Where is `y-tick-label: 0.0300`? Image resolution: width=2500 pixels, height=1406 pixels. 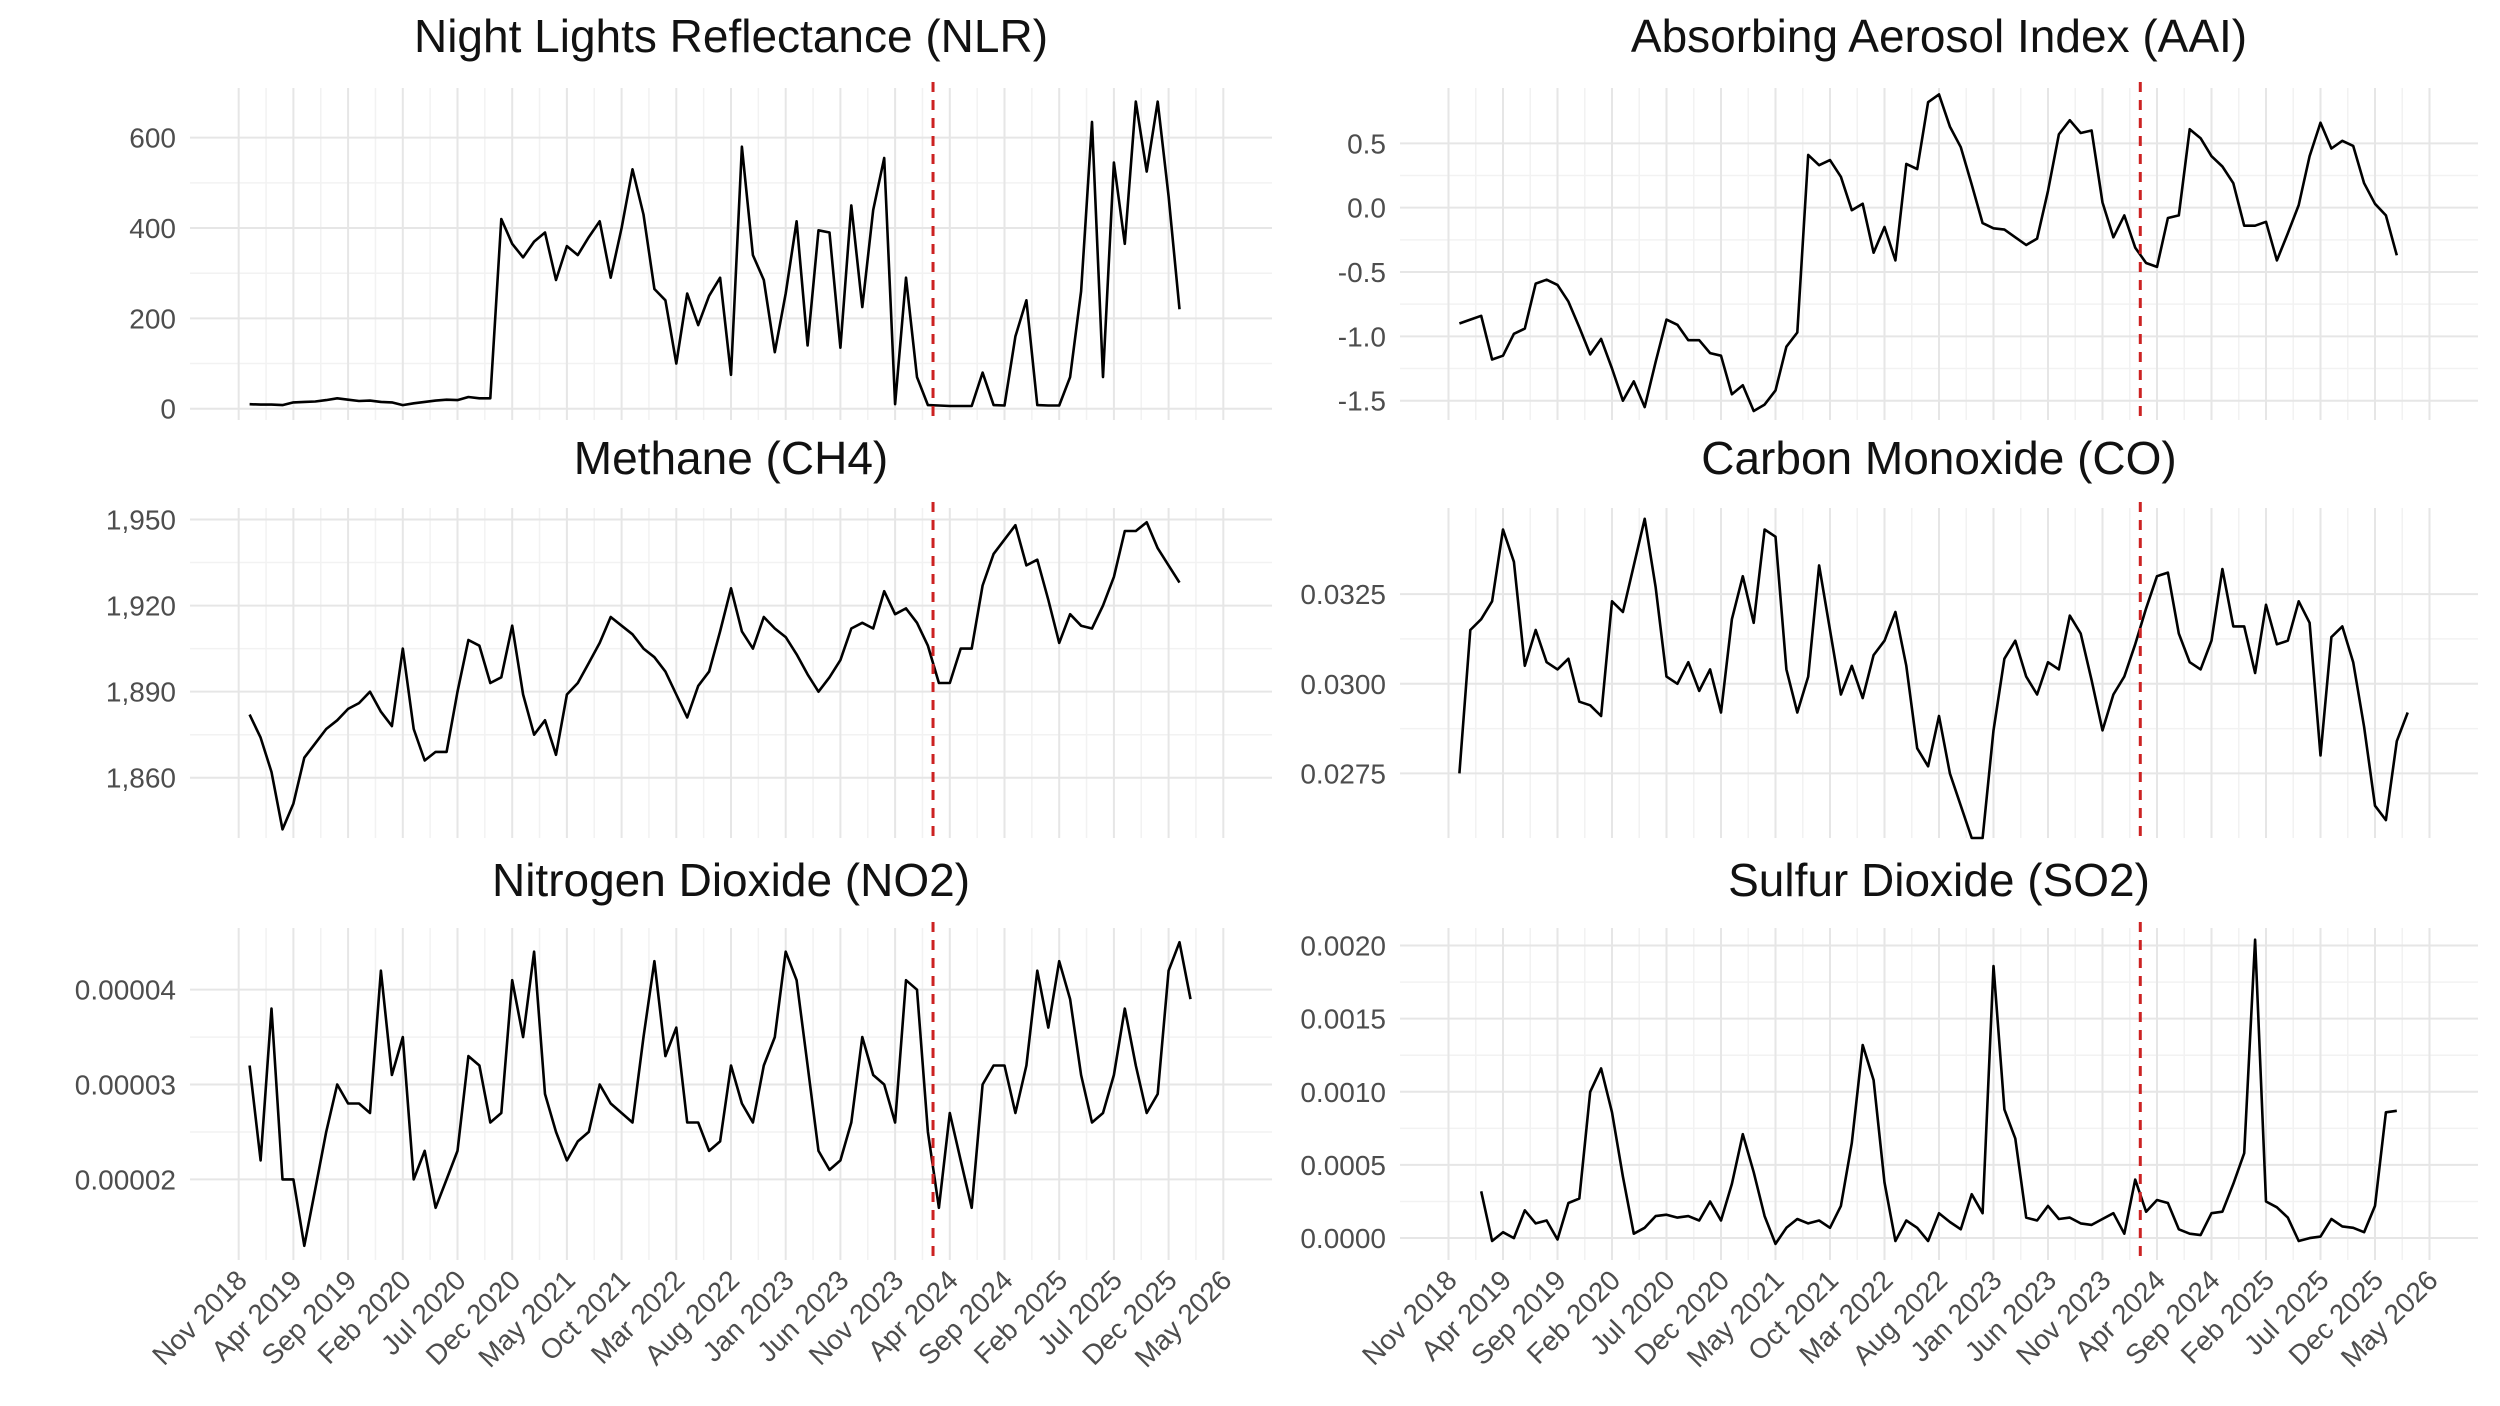
y-tick-label: 0.0300 is located at coordinates (1343, 684).